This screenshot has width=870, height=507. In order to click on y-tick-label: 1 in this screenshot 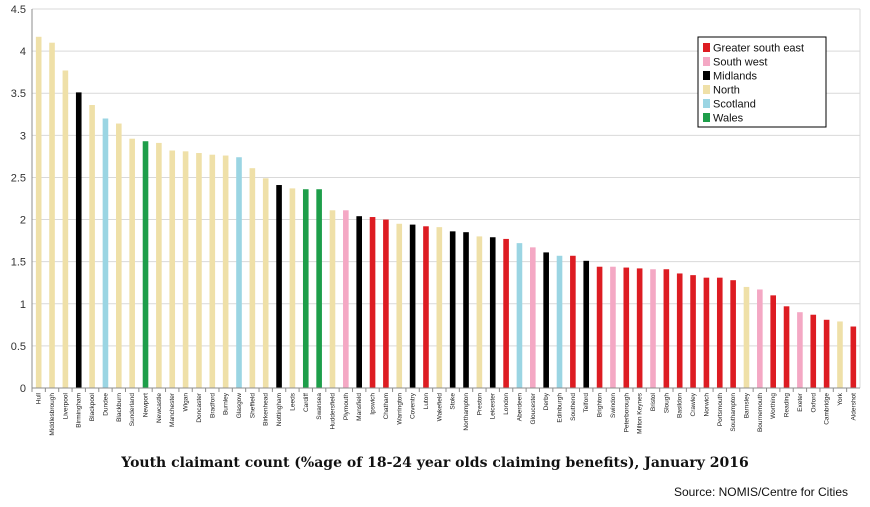, I will do `click(23, 305)`.